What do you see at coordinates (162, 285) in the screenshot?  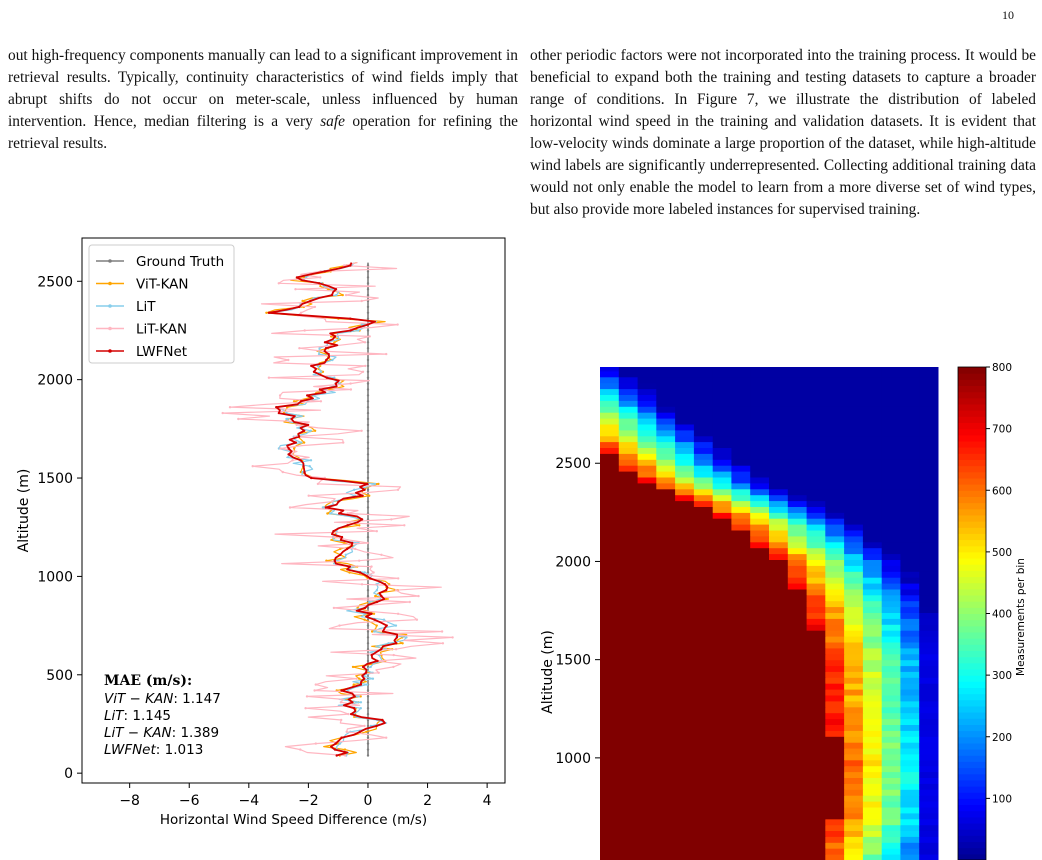 I see `legend-label: ViT-KAN` at bounding box center [162, 285].